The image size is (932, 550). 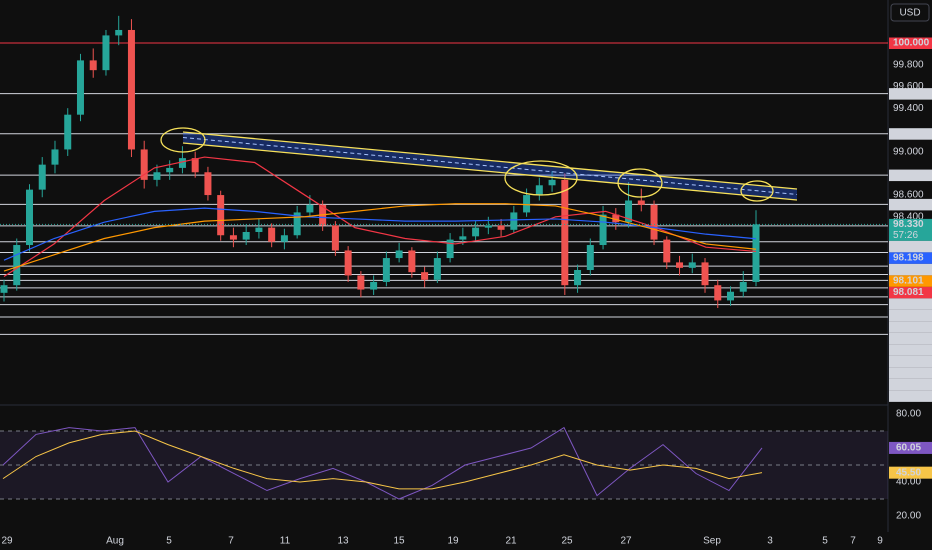 What do you see at coordinates (908, 516) in the screenshot?
I see `y-tick-label: 20.00` at bounding box center [908, 516].